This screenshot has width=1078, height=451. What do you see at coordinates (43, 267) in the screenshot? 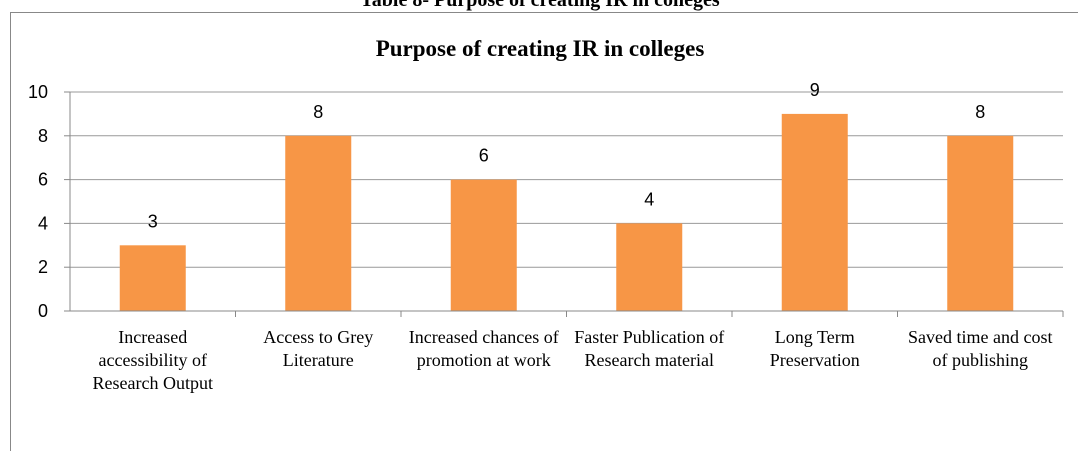
I see `y-tick-label: 2` at bounding box center [43, 267].